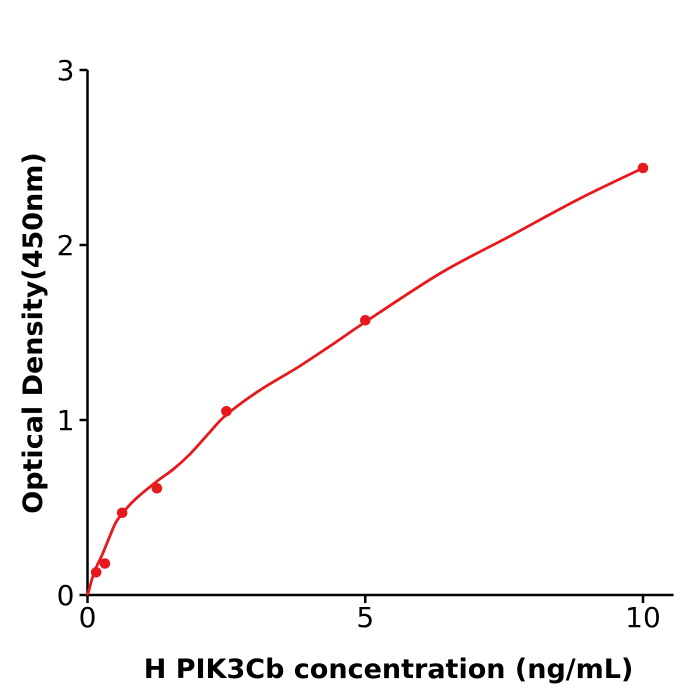 The width and height of the screenshot is (700, 700). I want to click on x-tick-label: 10, so click(643, 617).